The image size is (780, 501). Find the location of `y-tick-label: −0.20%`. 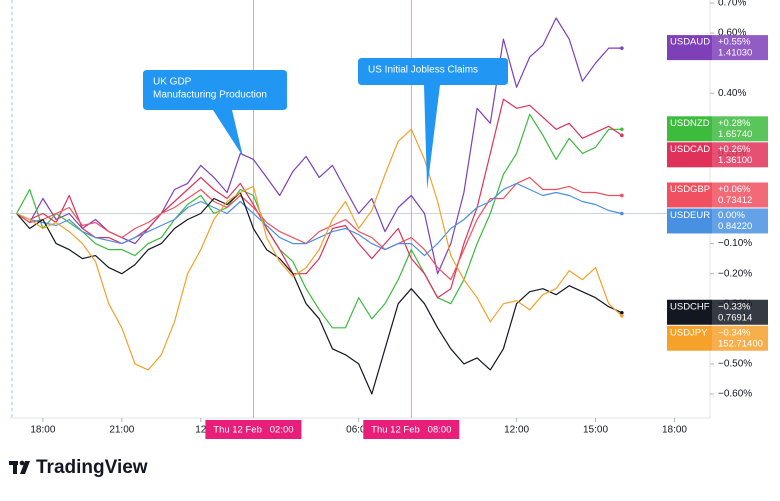

y-tick-label: −0.20% is located at coordinates (735, 273).